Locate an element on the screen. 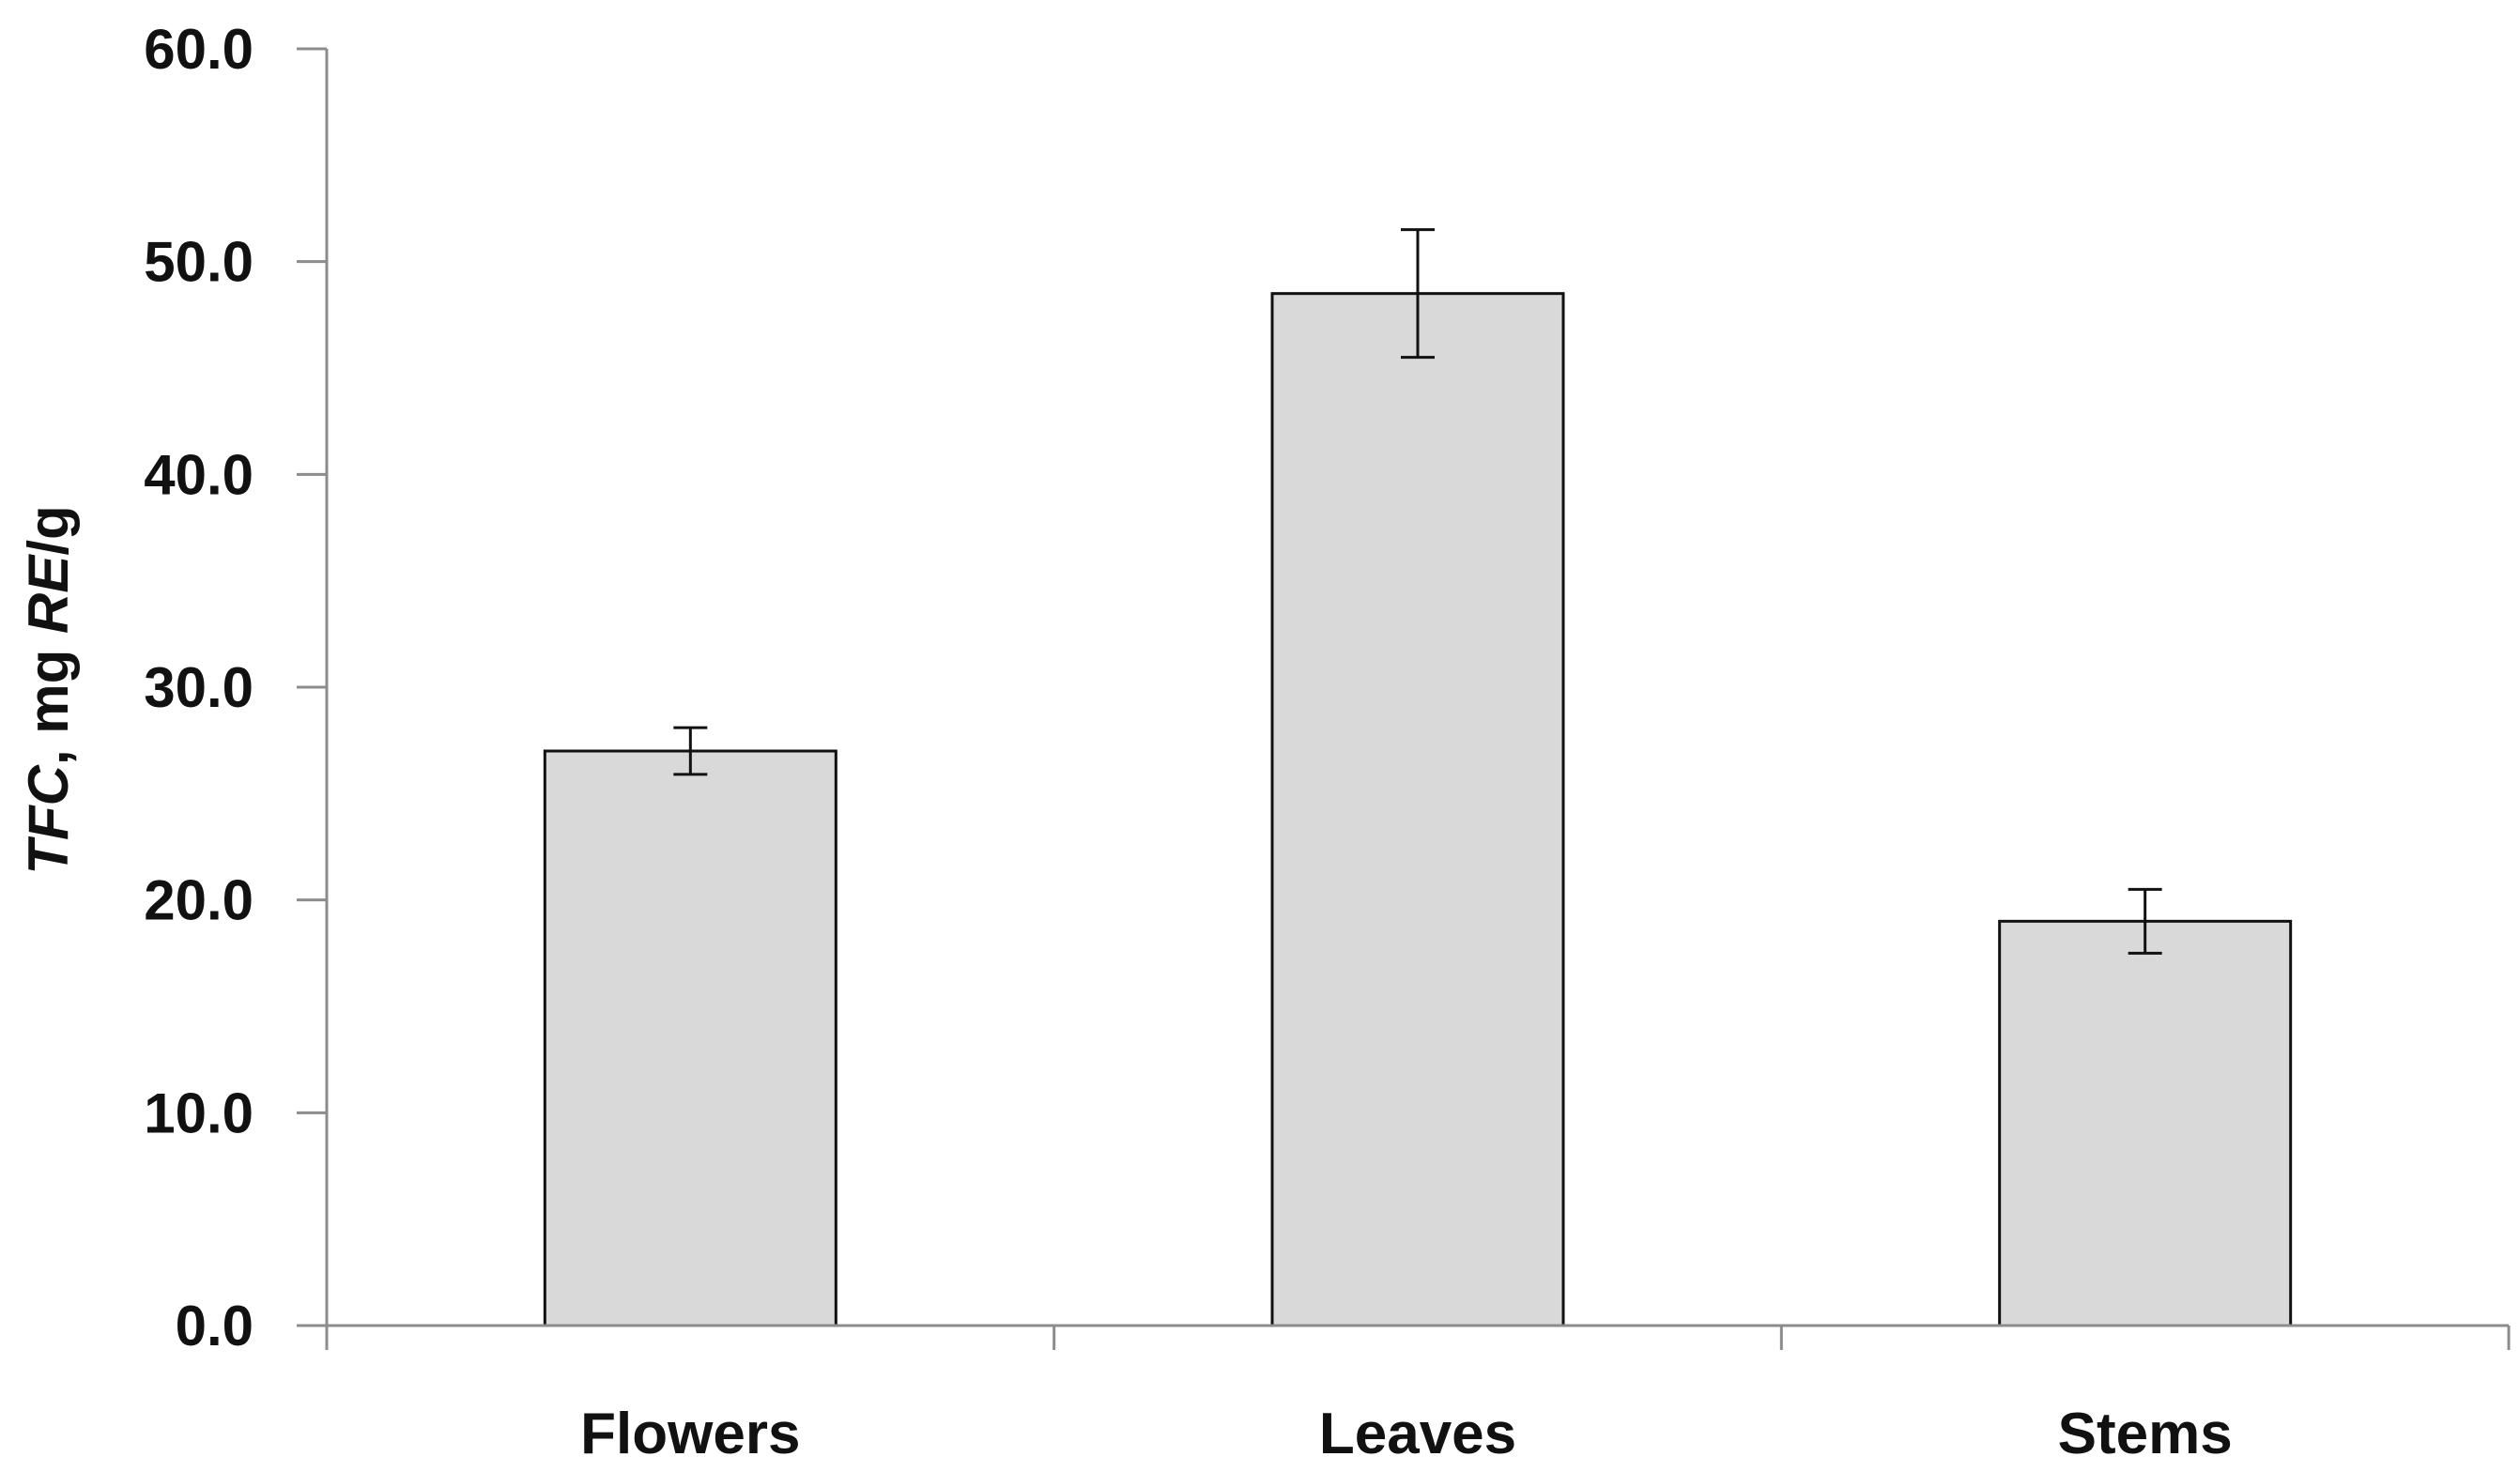 This screenshot has width=2520, height=1472. error-bar-stems is located at coordinates (2145, 921).